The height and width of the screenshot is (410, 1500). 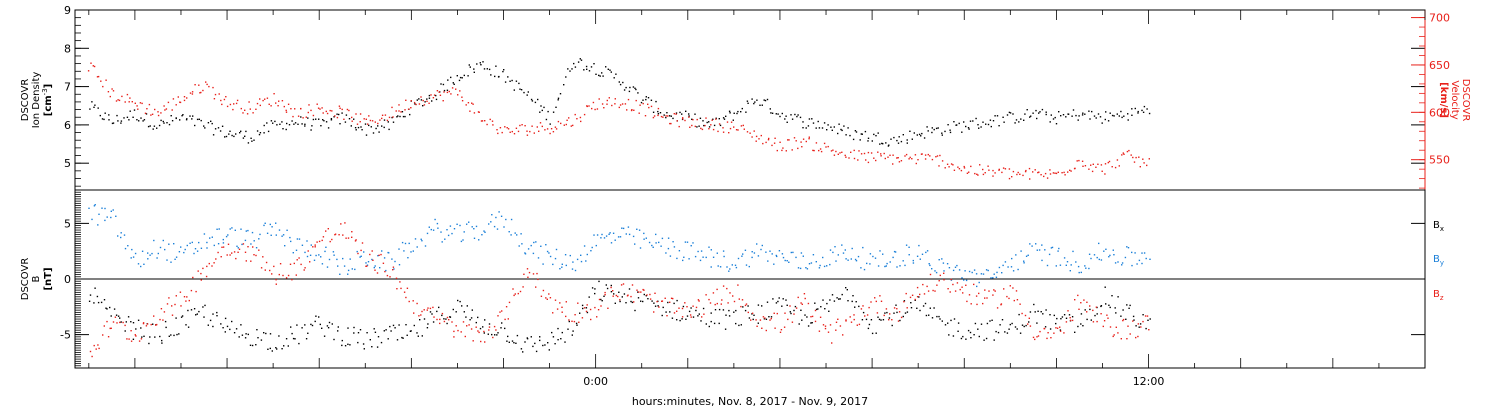 What do you see at coordinates (1438, 295) in the screenshot?
I see `legend-entry-z: Bz` at bounding box center [1438, 295].